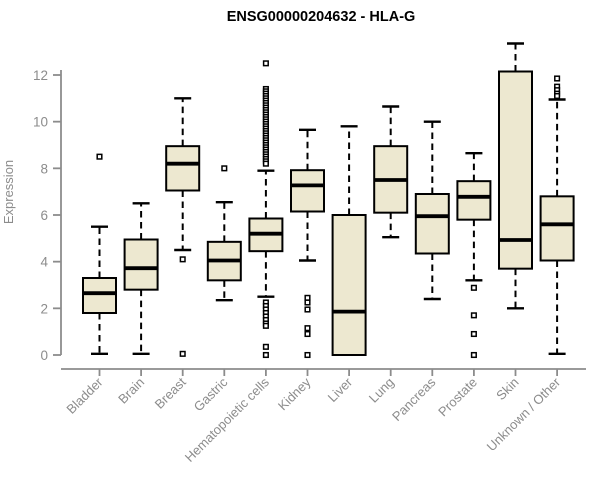  I want to click on y-tick-label: 6, so click(44, 215).